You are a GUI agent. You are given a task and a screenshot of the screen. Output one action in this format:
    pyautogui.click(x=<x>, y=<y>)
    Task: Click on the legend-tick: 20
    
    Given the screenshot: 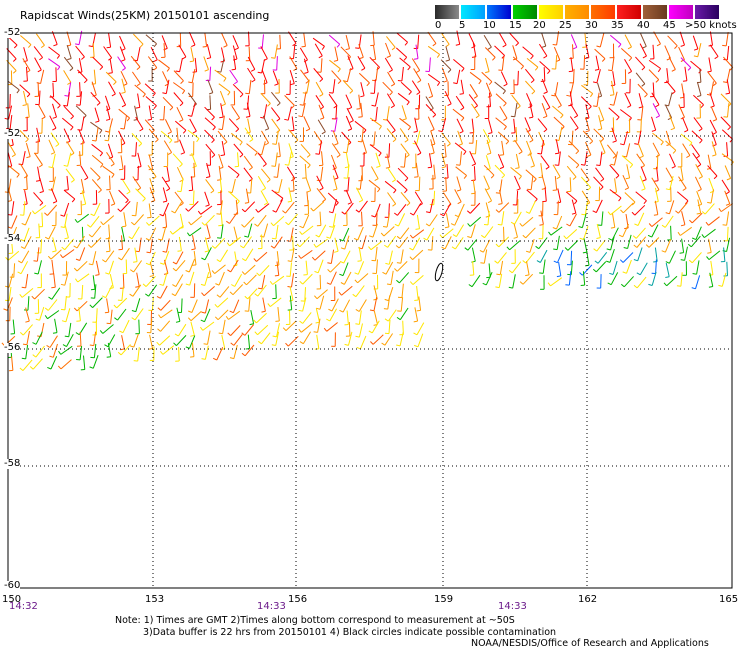 What is the action you would take?
    pyautogui.click(x=539, y=25)
    